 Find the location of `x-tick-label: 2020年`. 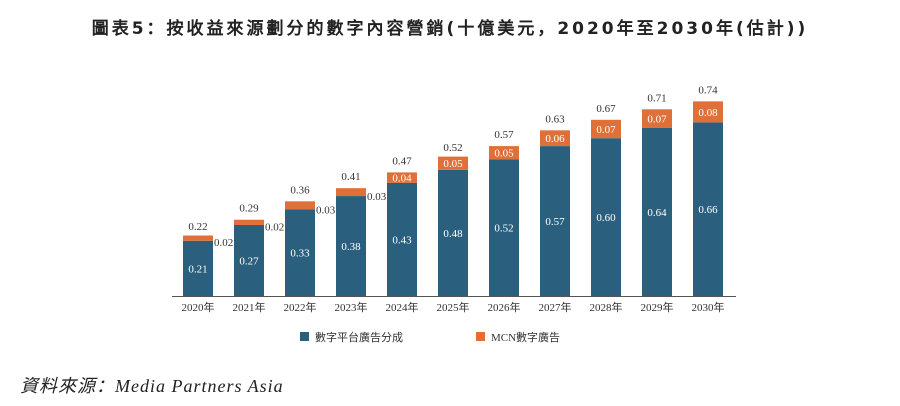

x-tick-label: 2020年 is located at coordinates (198, 307).